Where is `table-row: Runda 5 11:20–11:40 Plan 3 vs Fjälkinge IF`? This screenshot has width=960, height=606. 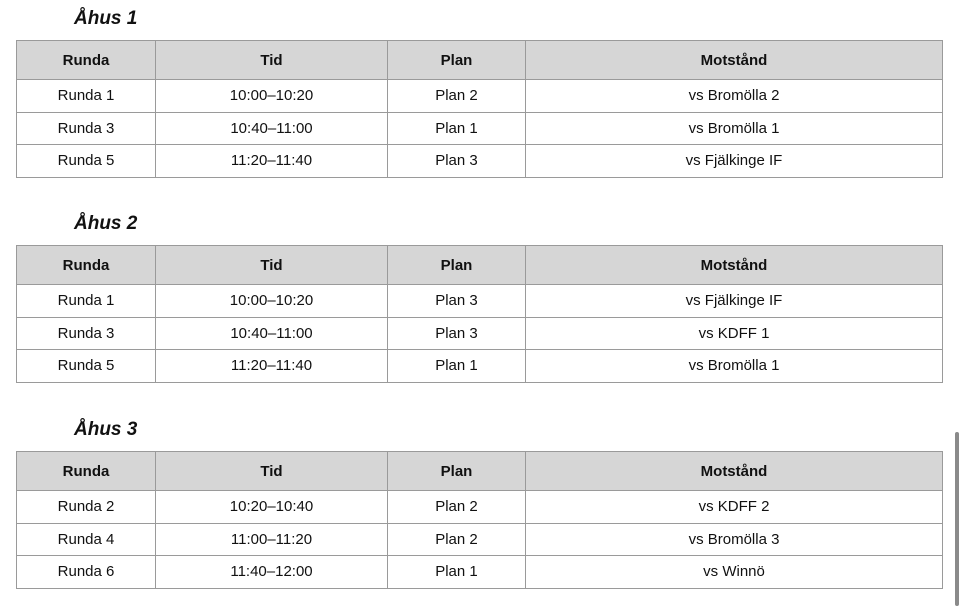
table-row: Runda 5 11:20–11:40 Plan 3 vs Fjälkinge IF is located at coordinates (479, 161).